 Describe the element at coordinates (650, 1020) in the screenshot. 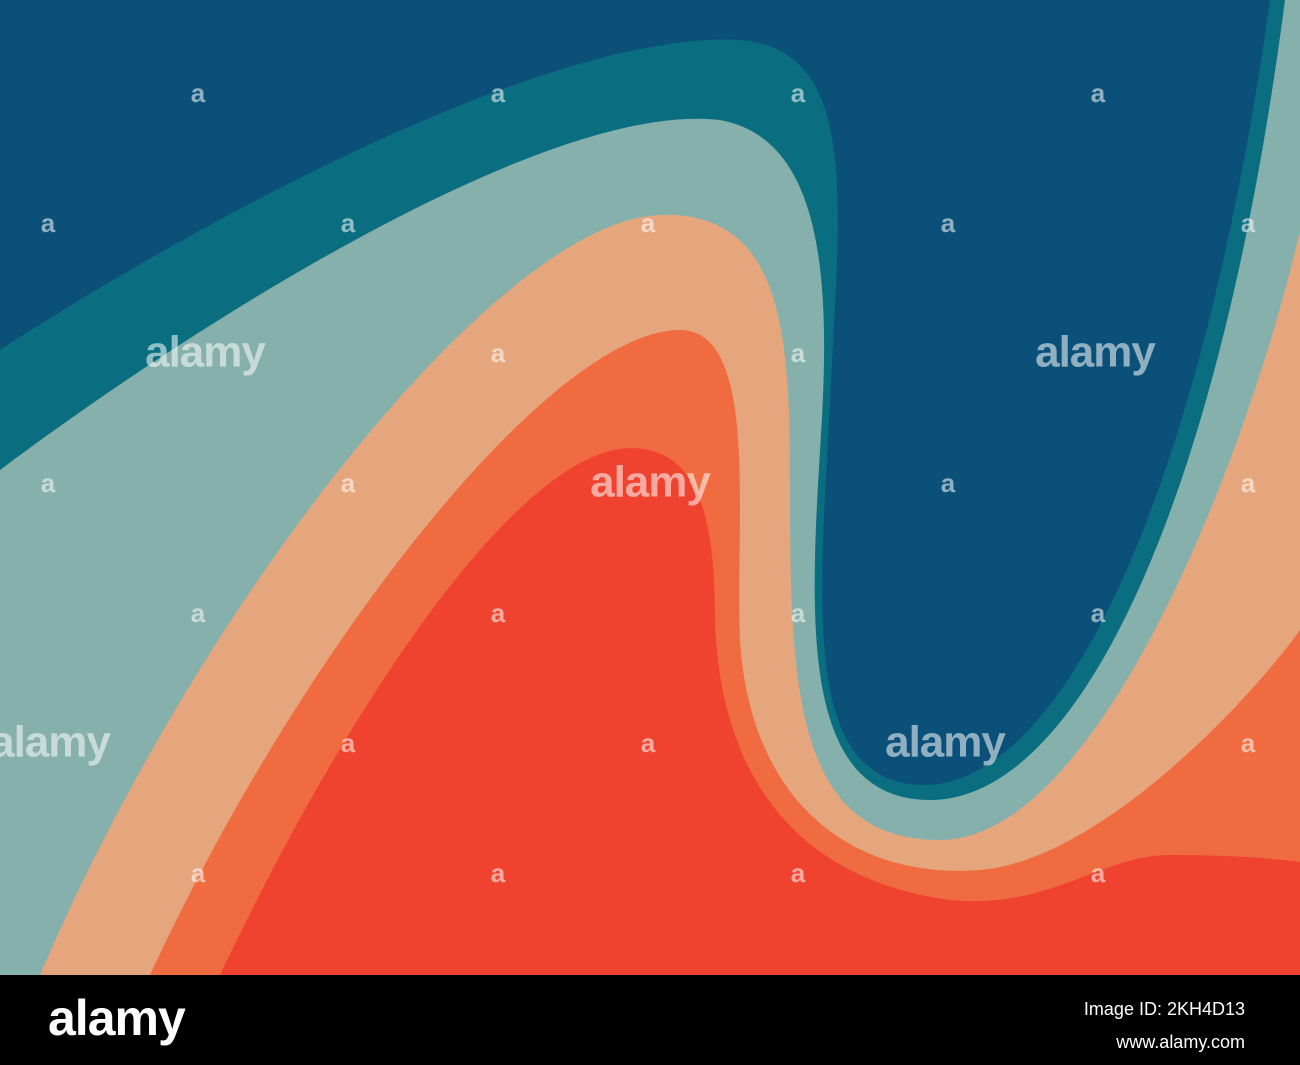

I see `footer-bar` at that location.